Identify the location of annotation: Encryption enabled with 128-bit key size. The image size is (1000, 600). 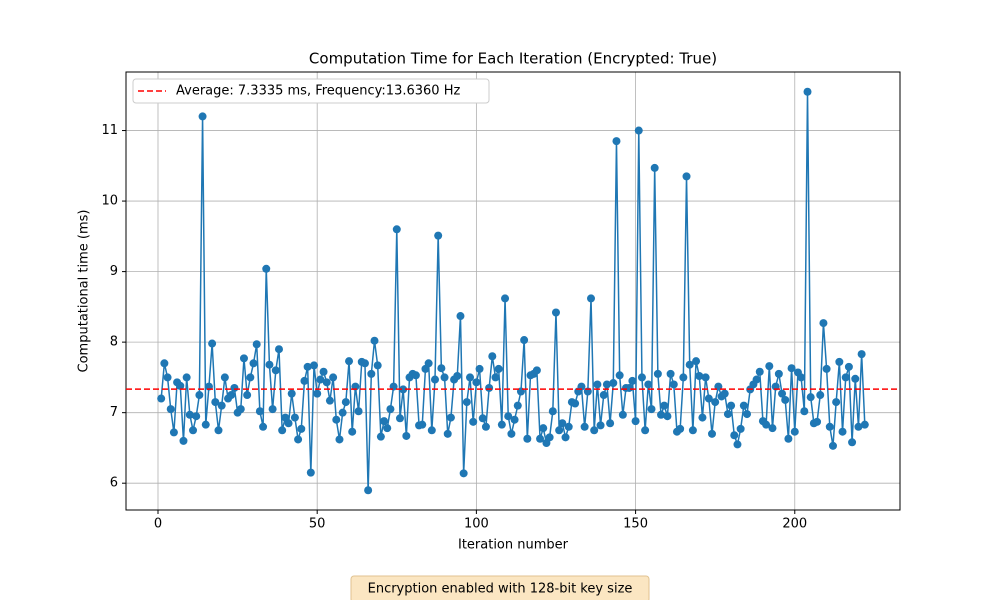
(500, 589).